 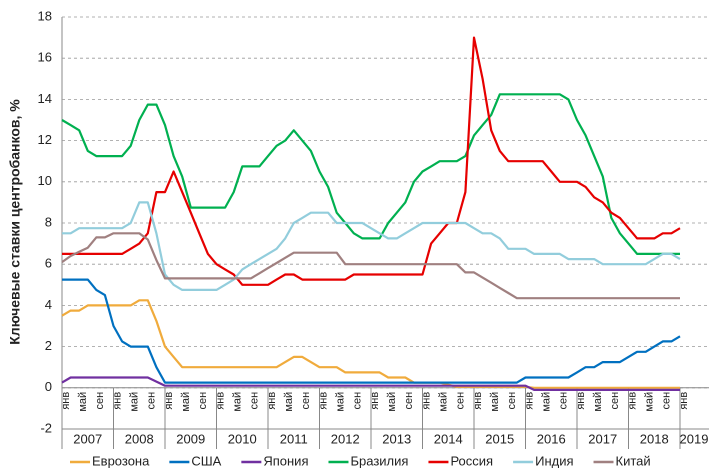 What do you see at coordinates (396, 438) in the screenshot?
I see `year-label: 2013` at bounding box center [396, 438].